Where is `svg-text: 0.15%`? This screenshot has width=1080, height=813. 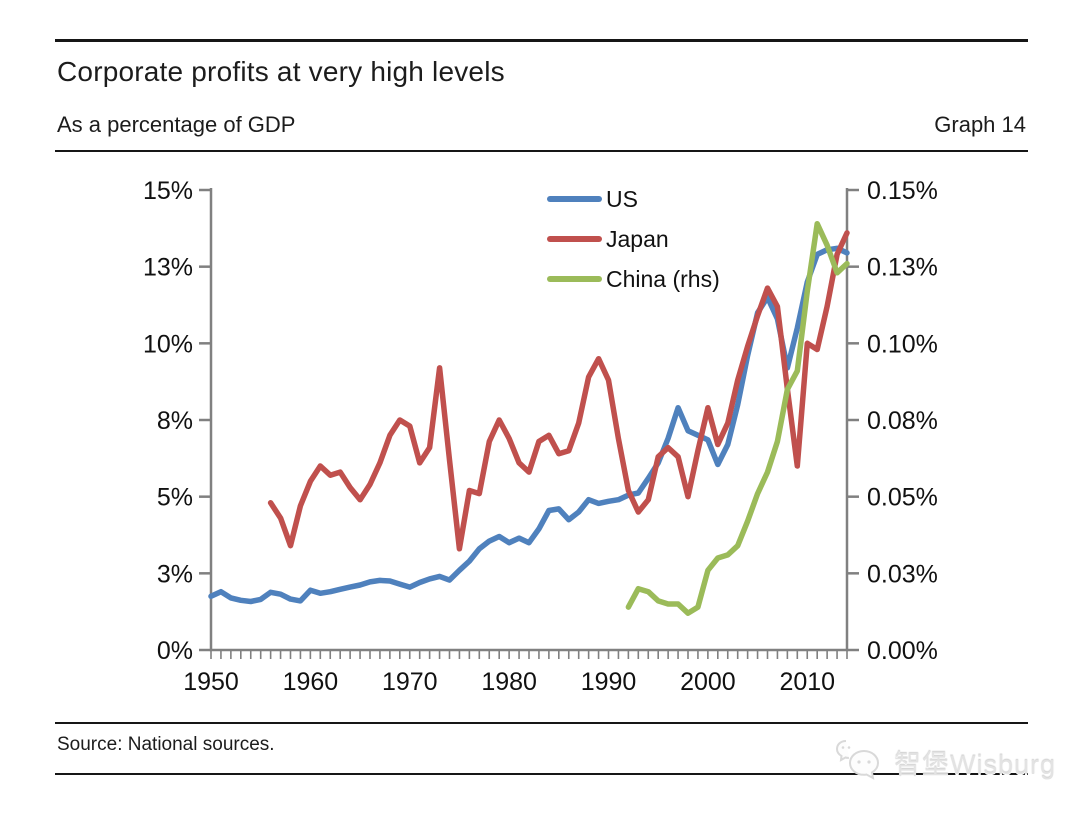
svg-text: 0.15% is located at coordinates (902, 191).